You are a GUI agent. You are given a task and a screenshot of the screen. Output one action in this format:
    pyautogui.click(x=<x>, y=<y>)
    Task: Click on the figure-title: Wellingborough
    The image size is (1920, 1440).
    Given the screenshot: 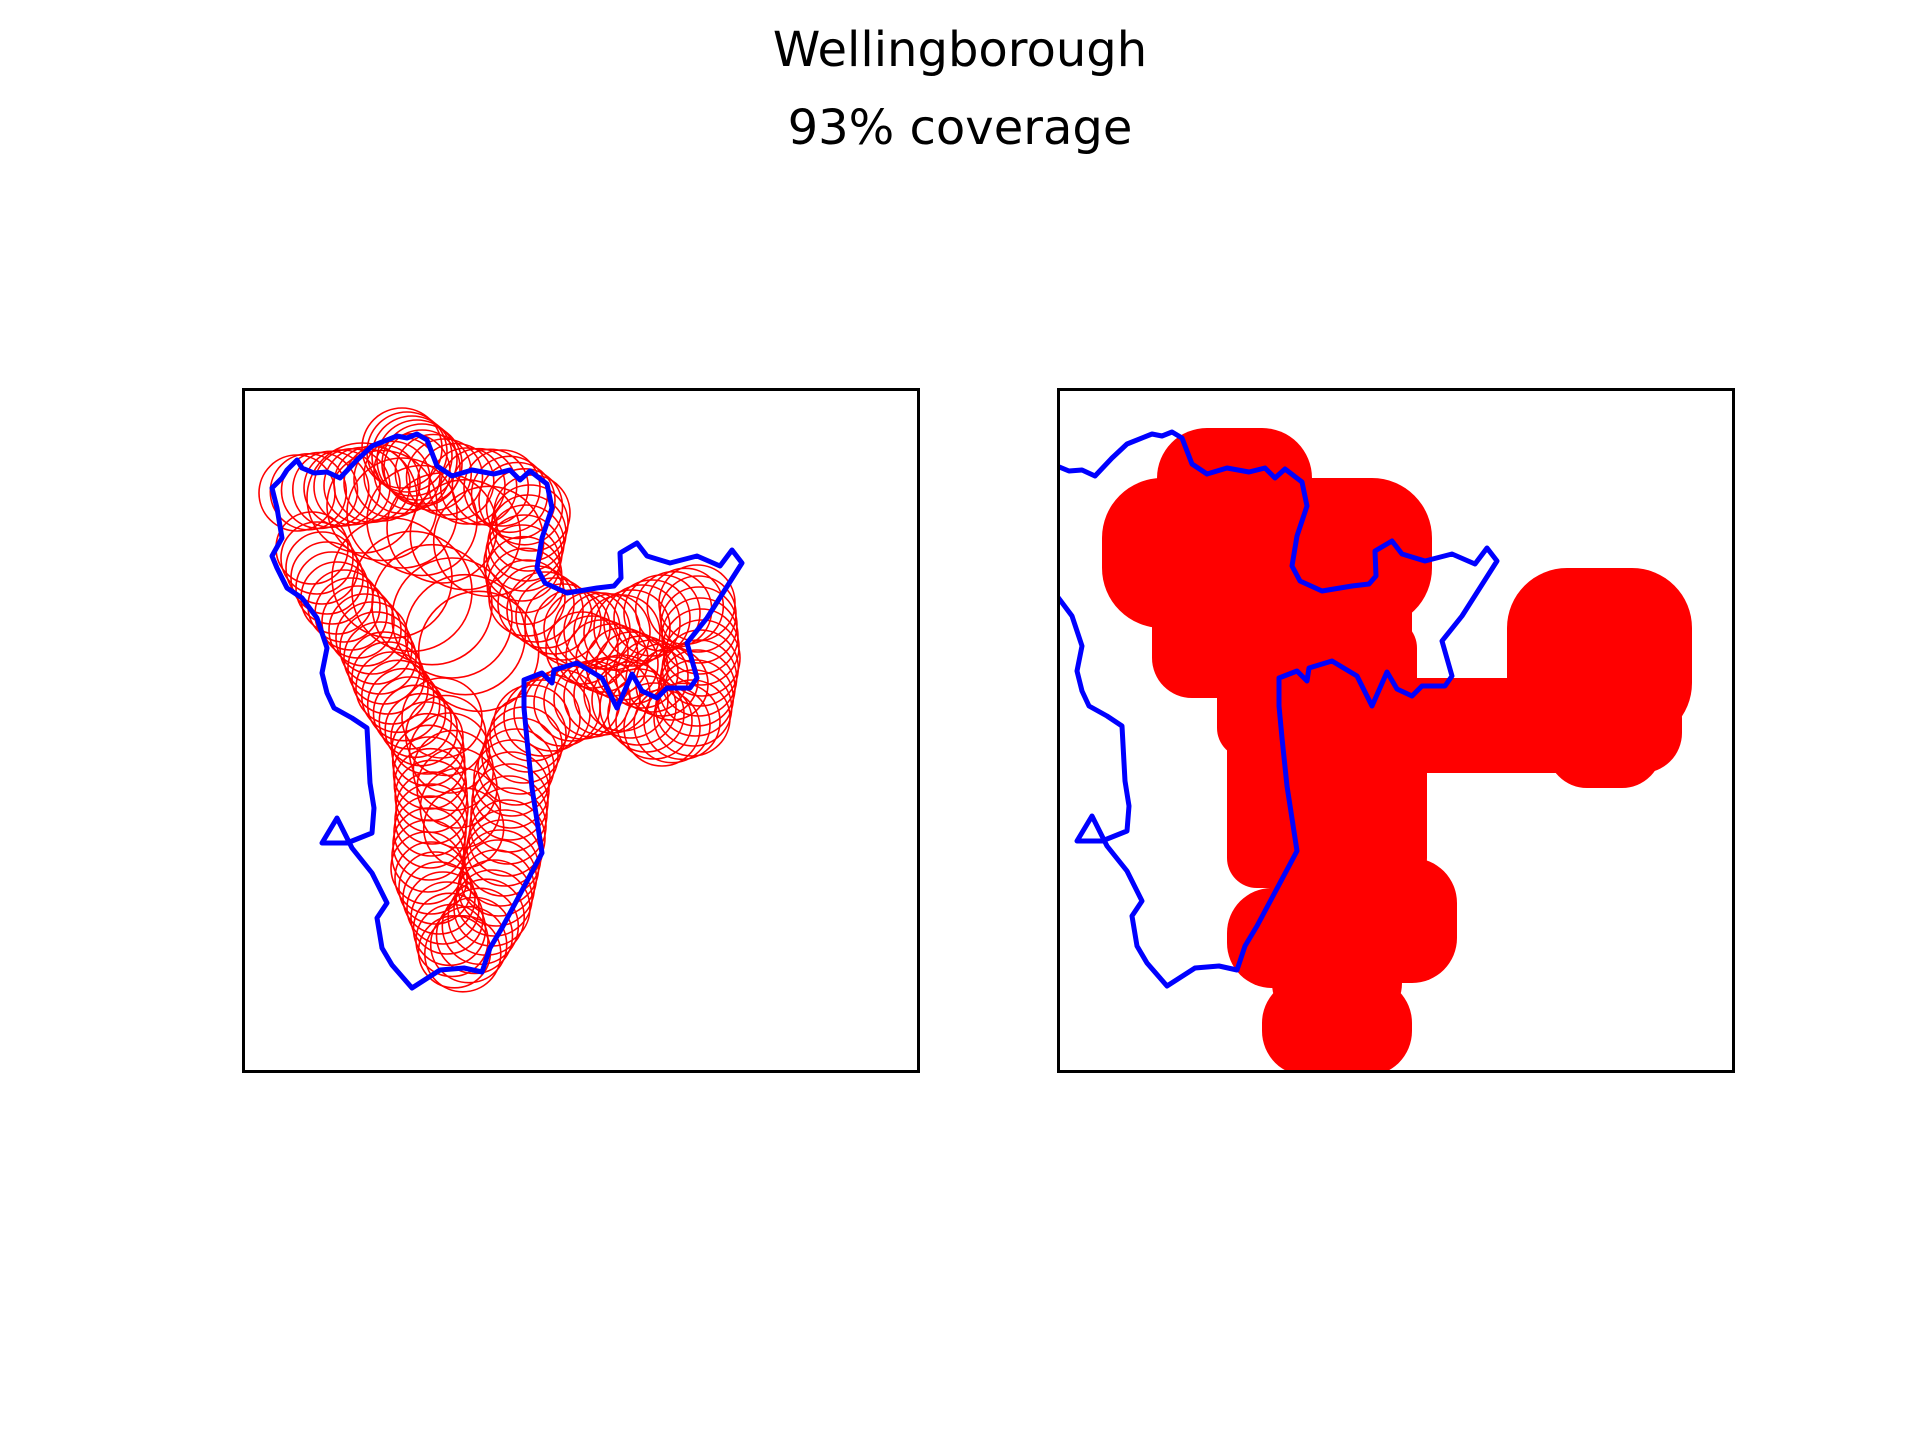 What is the action you would take?
    pyautogui.click(x=960, y=50)
    